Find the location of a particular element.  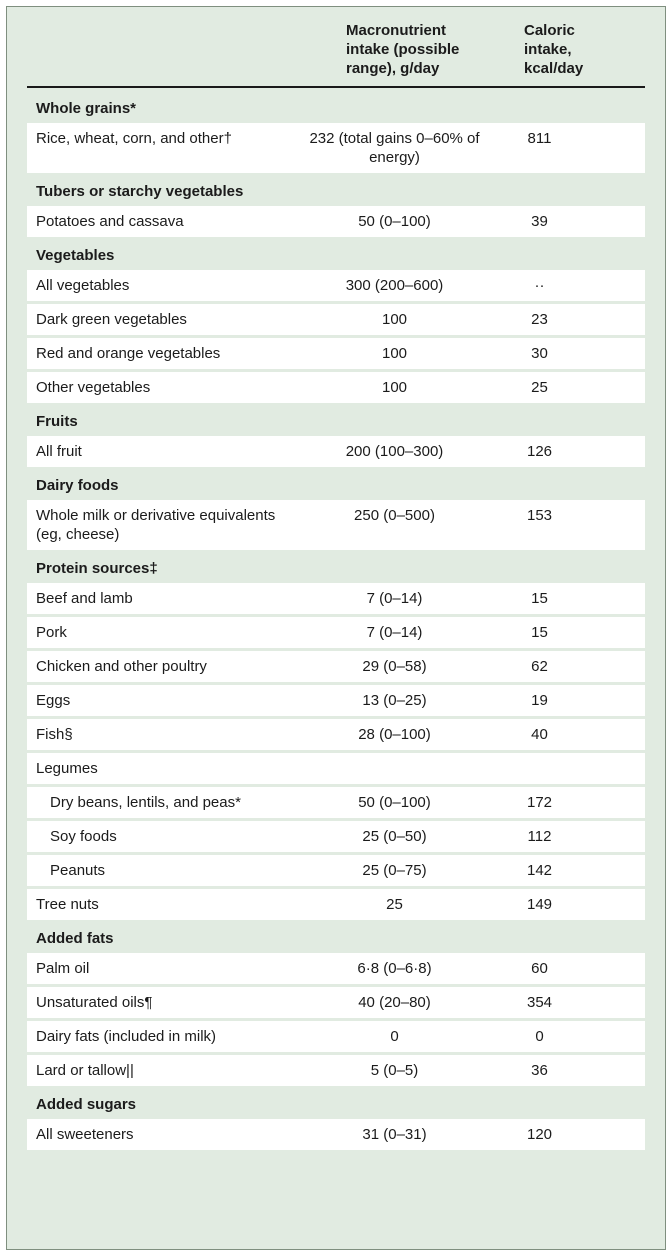

food-label: Pork is located at coordinates (51, 632).